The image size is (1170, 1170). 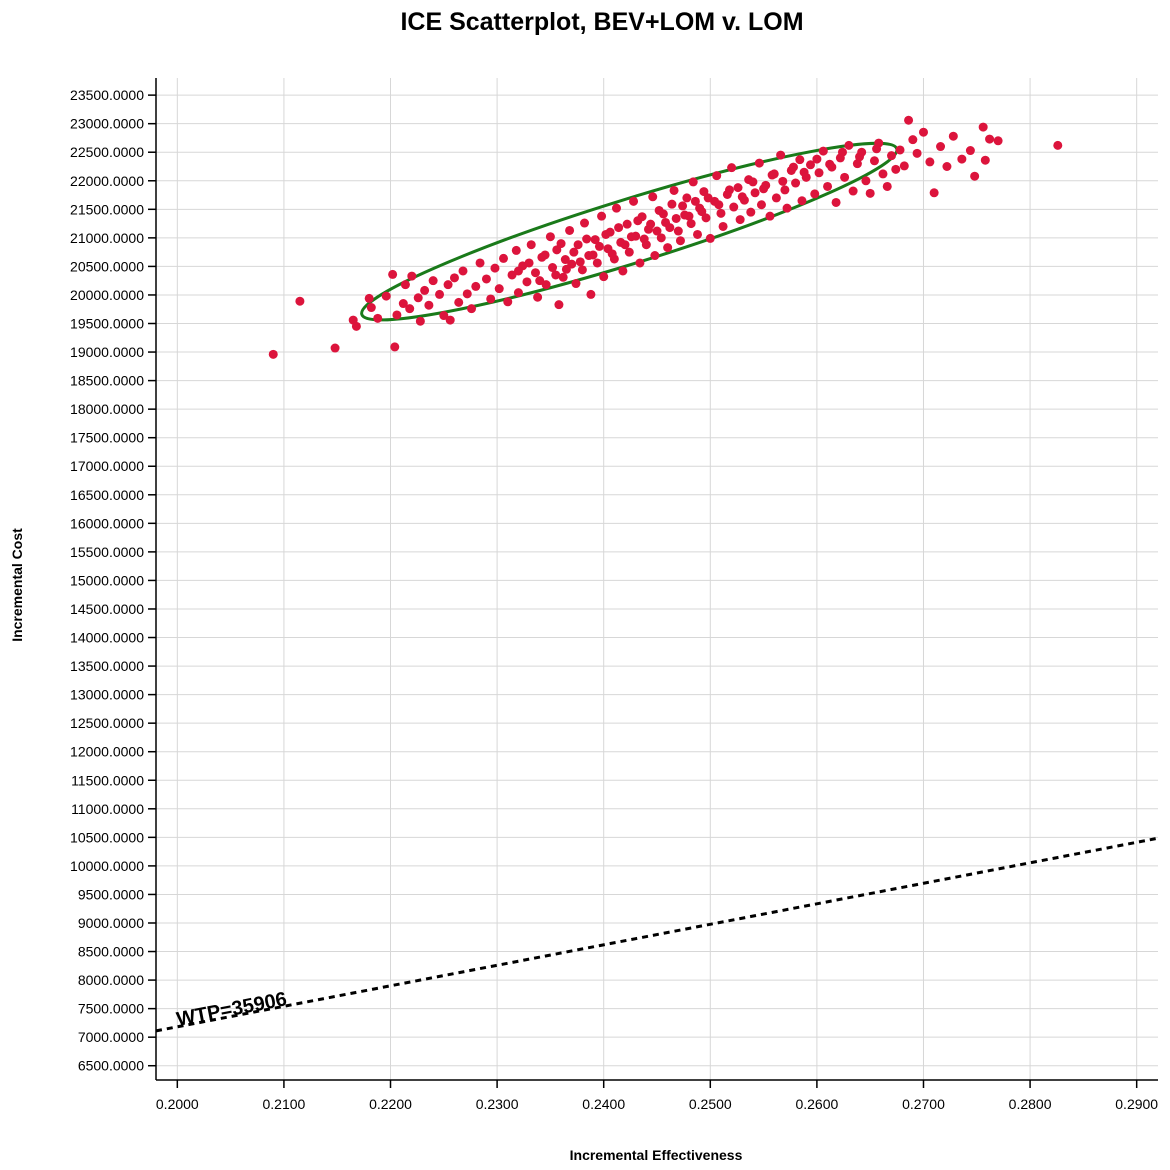 I want to click on y-tick-label: 13000.0000, so click(x=107, y=695).